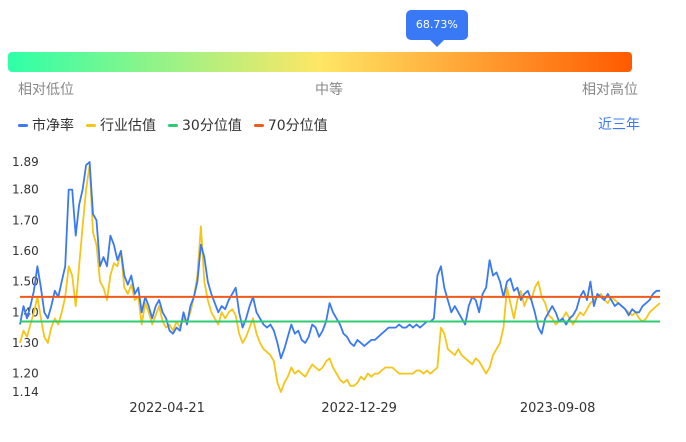 This screenshot has width=686, height=442. I want to click on percentile-bubble: 68.73%, so click(436, 28).